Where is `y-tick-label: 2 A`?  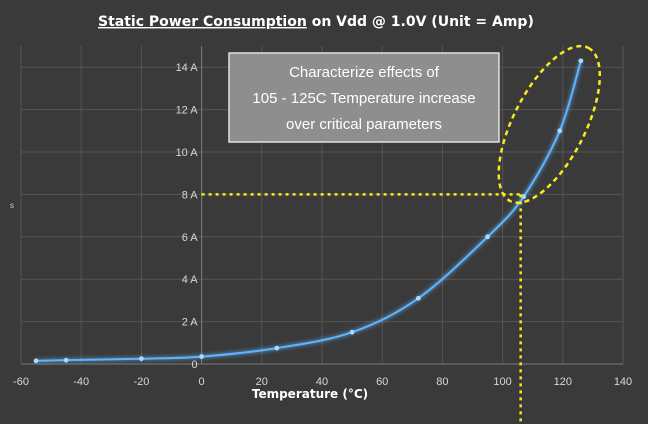
y-tick-label: 2 A is located at coordinates (190, 323).